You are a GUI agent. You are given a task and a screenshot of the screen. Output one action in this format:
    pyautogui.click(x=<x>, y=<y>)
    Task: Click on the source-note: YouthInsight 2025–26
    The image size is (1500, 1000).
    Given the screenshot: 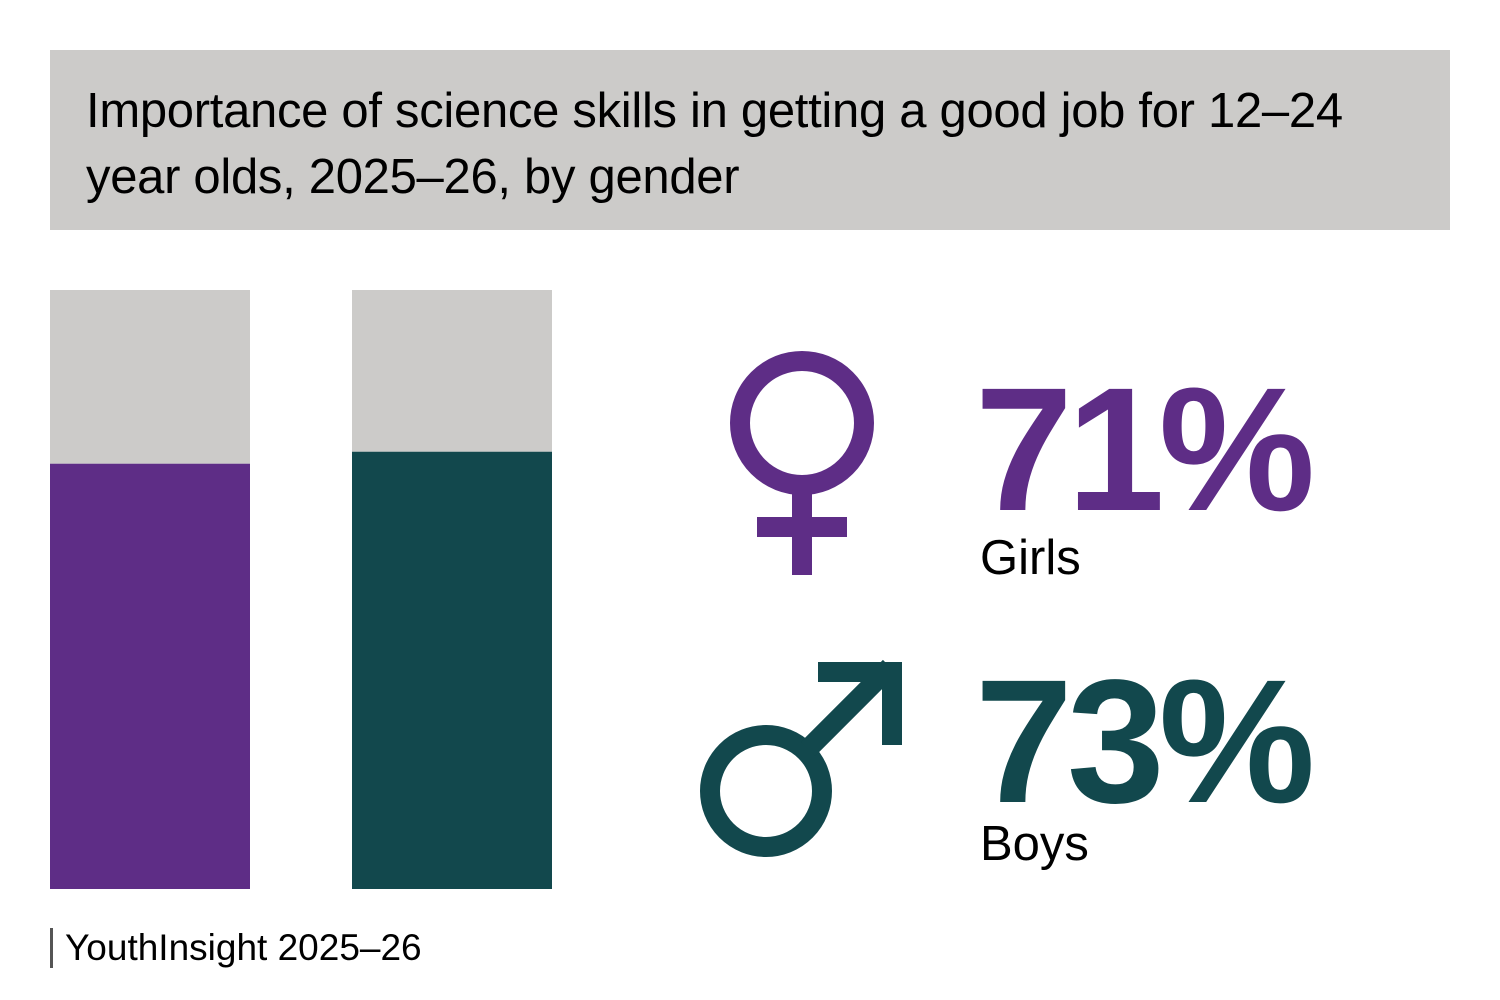 What is the action you would take?
    pyautogui.click(x=236, y=948)
    